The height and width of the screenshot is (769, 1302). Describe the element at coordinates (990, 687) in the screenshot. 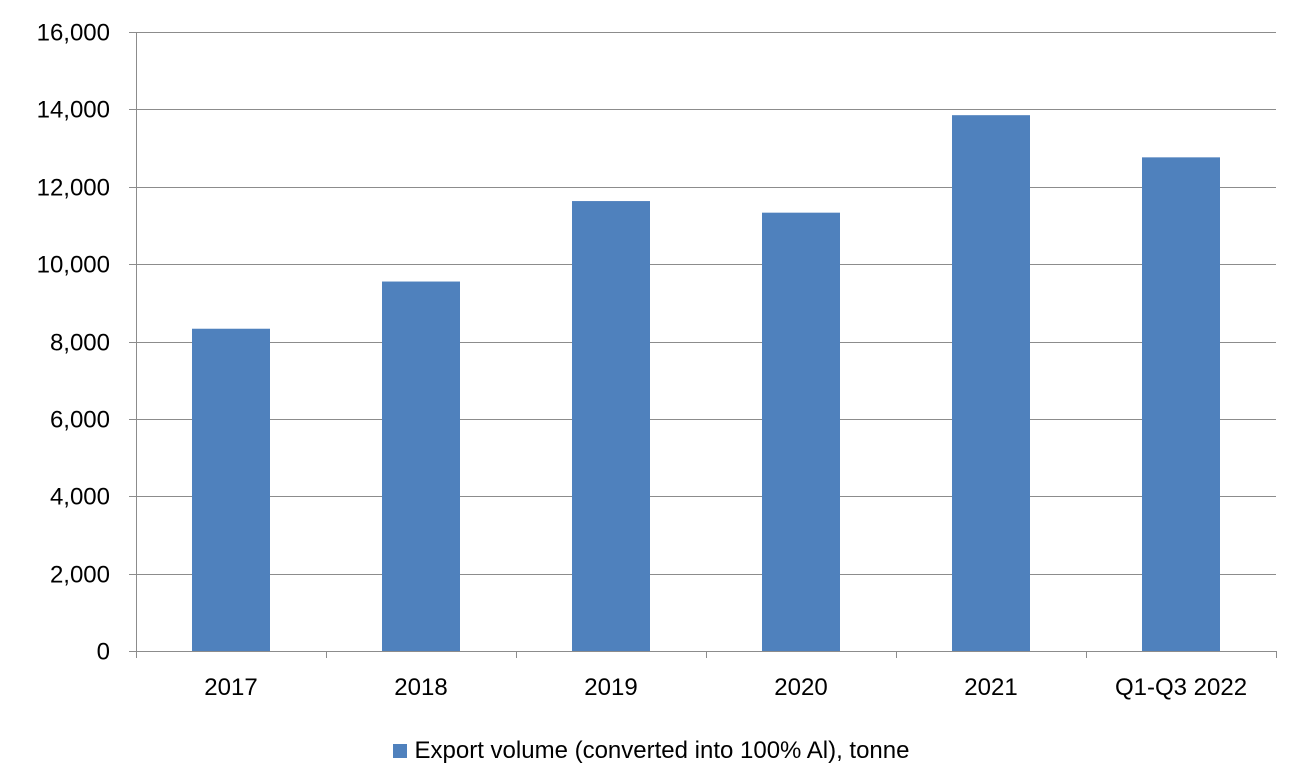

I see `x-tick-label: 2021` at that location.